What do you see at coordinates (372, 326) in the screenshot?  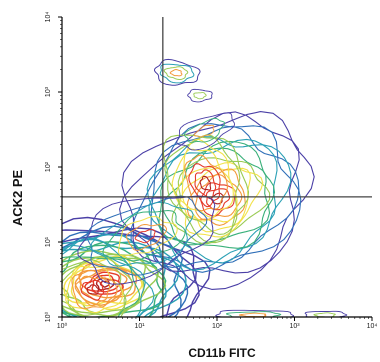 I see `x-tick-label: 10⁴` at bounding box center [372, 326].